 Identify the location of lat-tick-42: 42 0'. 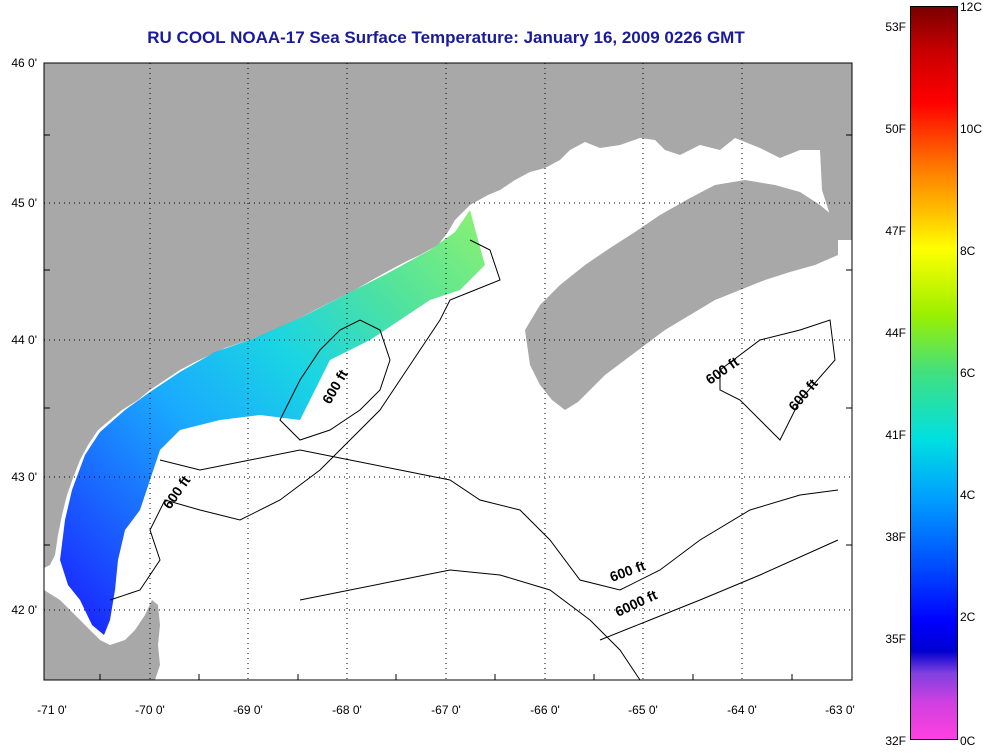
(24, 610).